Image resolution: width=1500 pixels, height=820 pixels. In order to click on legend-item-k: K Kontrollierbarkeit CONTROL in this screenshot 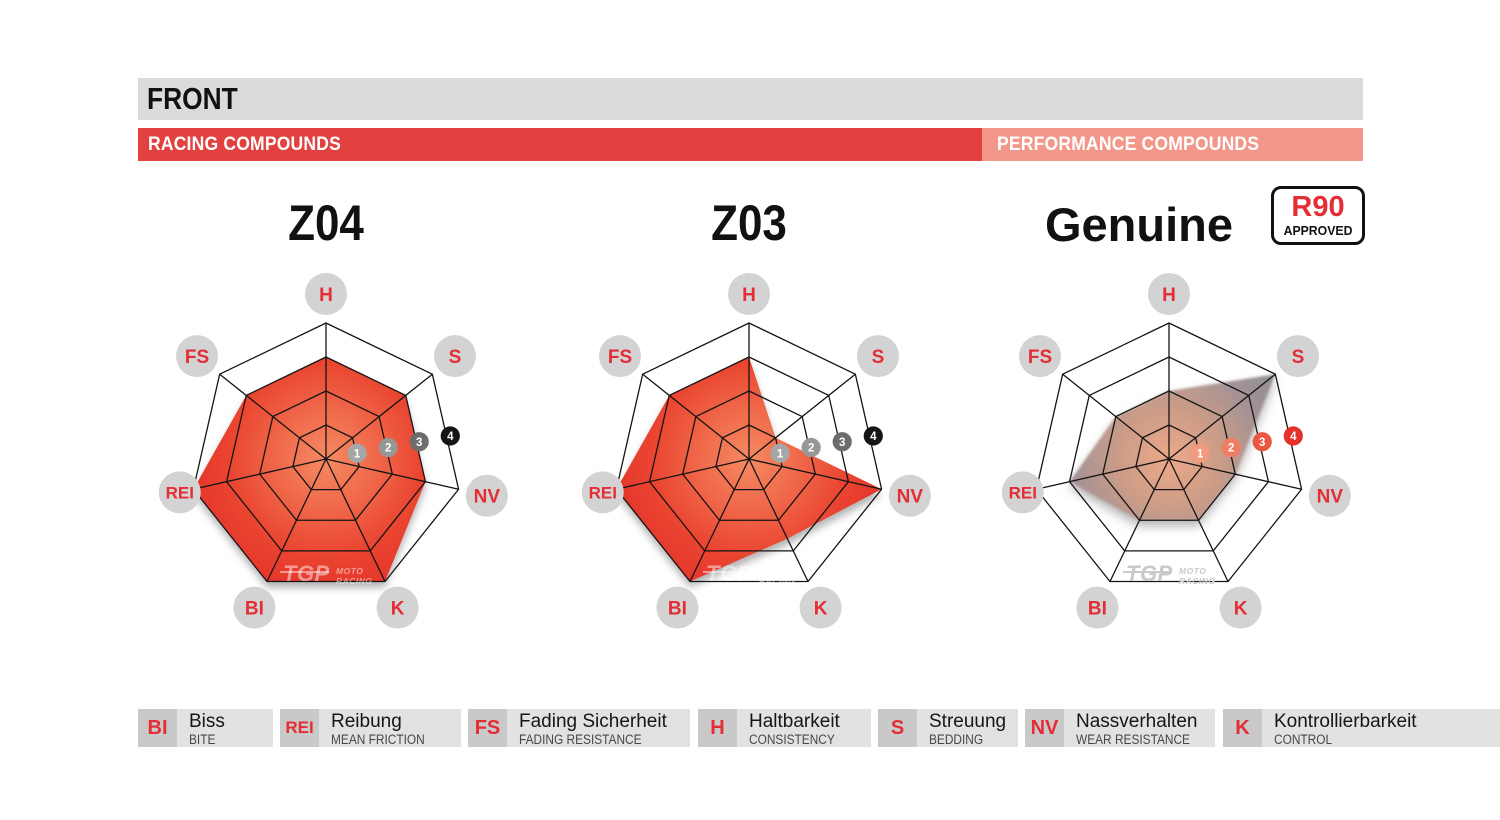, I will do `click(1361, 728)`.